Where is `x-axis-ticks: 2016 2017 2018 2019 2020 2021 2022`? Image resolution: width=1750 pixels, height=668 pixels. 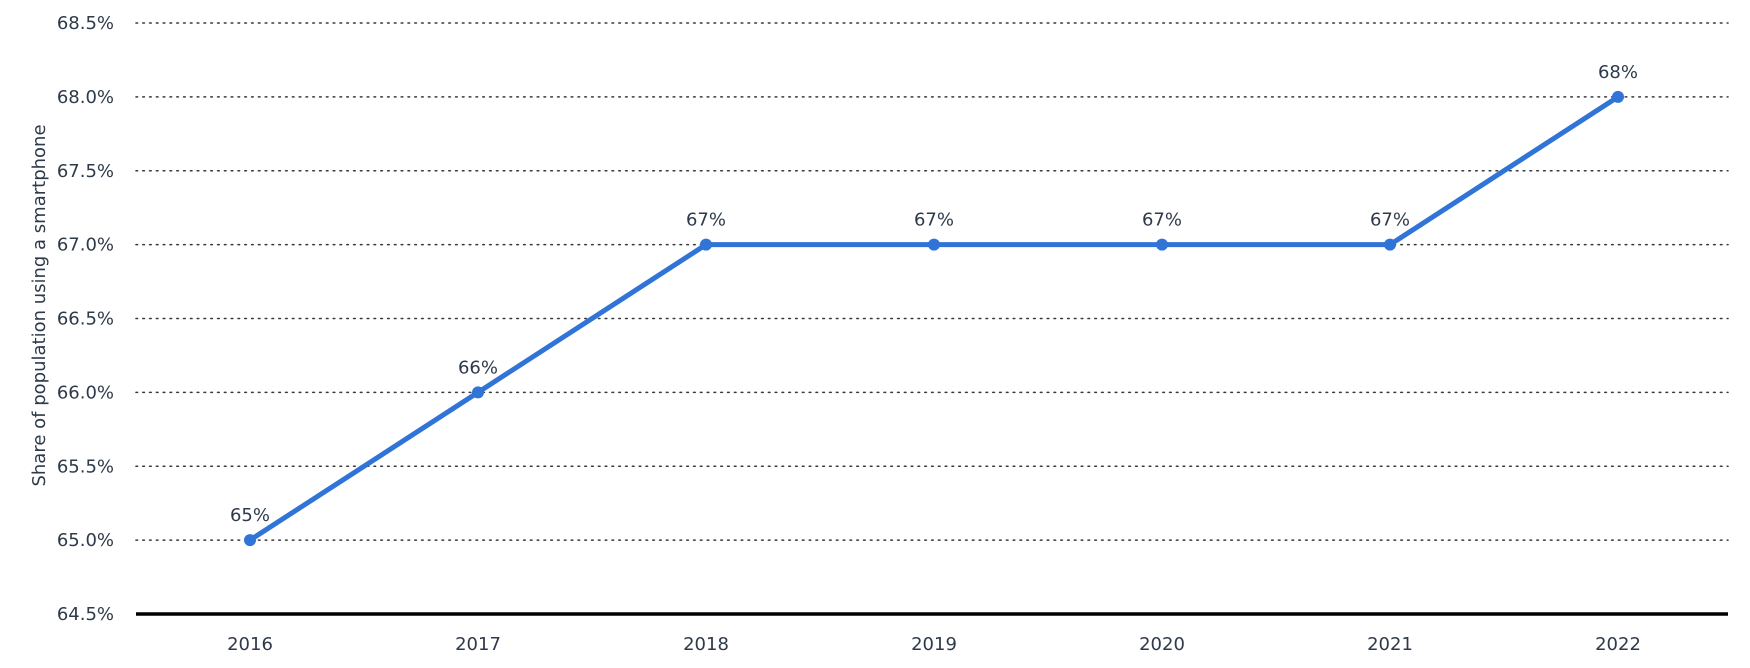
x-axis-ticks: 2016 2017 2018 2019 2020 2021 2022 is located at coordinates (934, 644).